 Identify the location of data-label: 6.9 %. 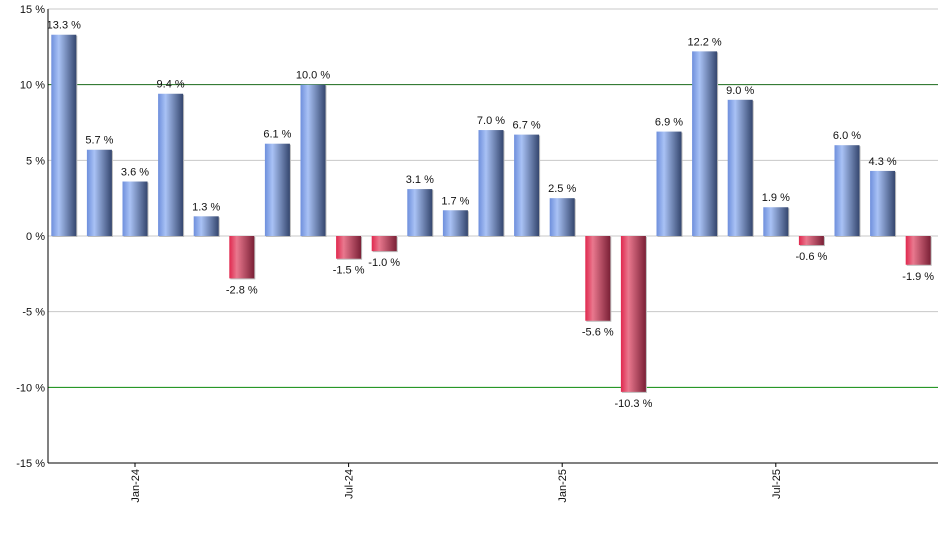
(669, 123).